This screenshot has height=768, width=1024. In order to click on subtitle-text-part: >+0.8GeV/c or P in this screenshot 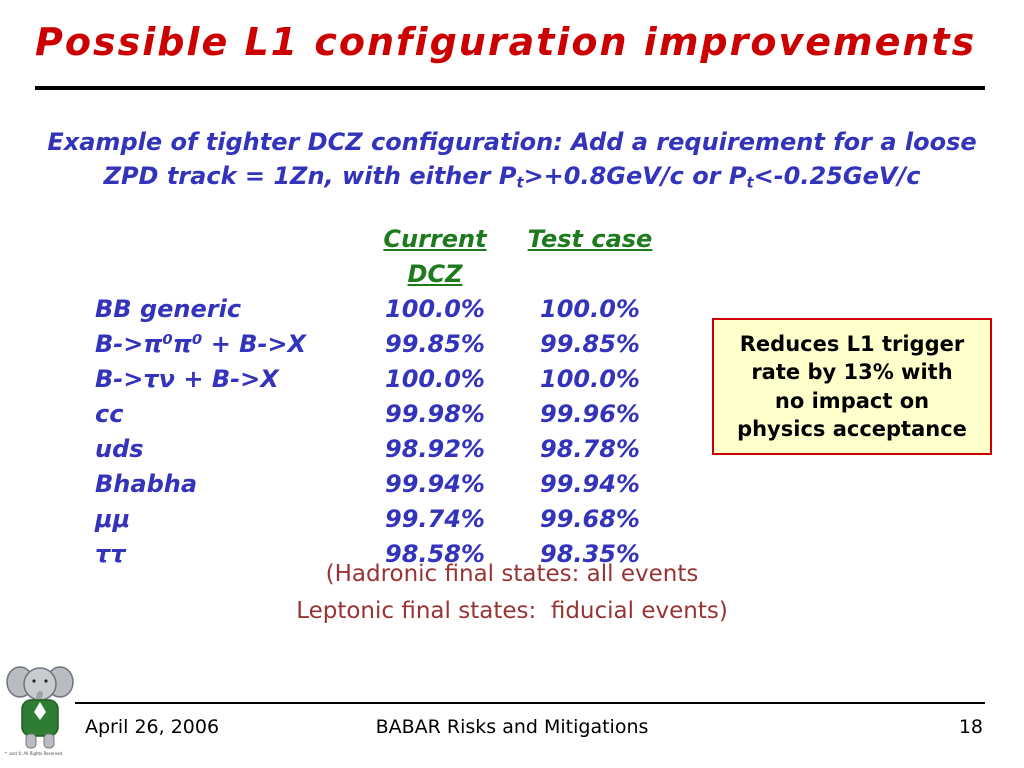, I will do `click(635, 175)`.